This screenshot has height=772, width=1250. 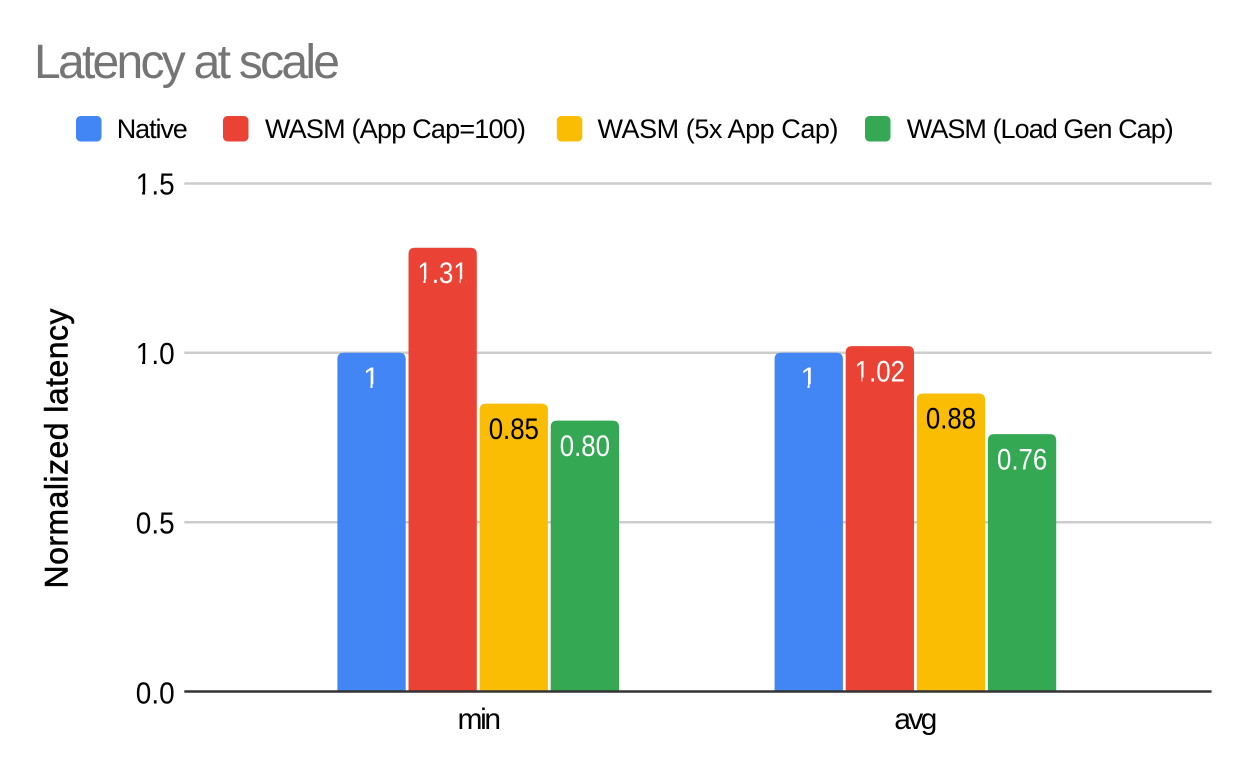 I want to click on svg-text: WASM (5x App Cap), so click(x=718, y=129).